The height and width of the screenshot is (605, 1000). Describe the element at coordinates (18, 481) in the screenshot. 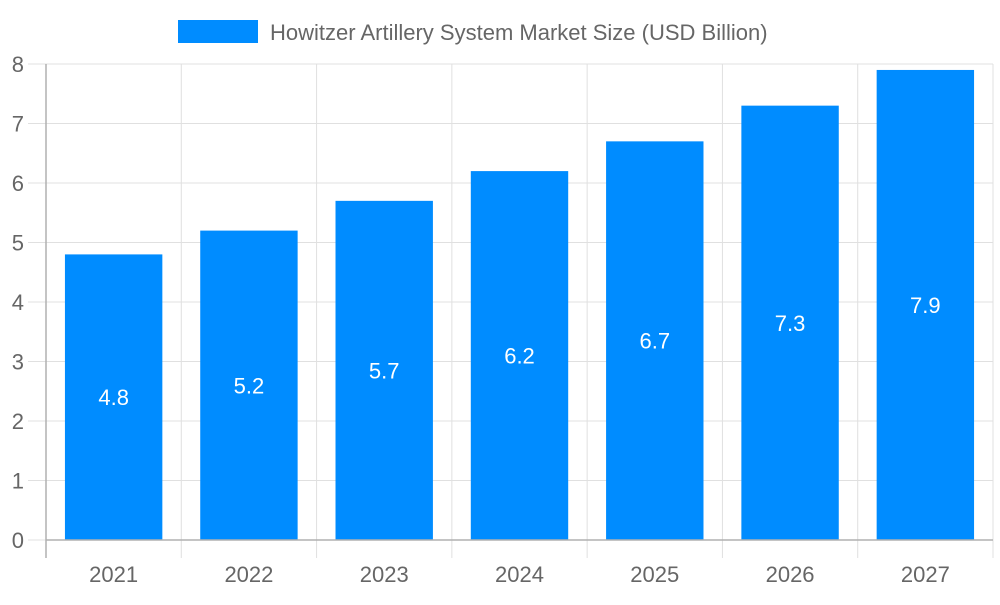

I see `y-tick-label: 1` at that location.